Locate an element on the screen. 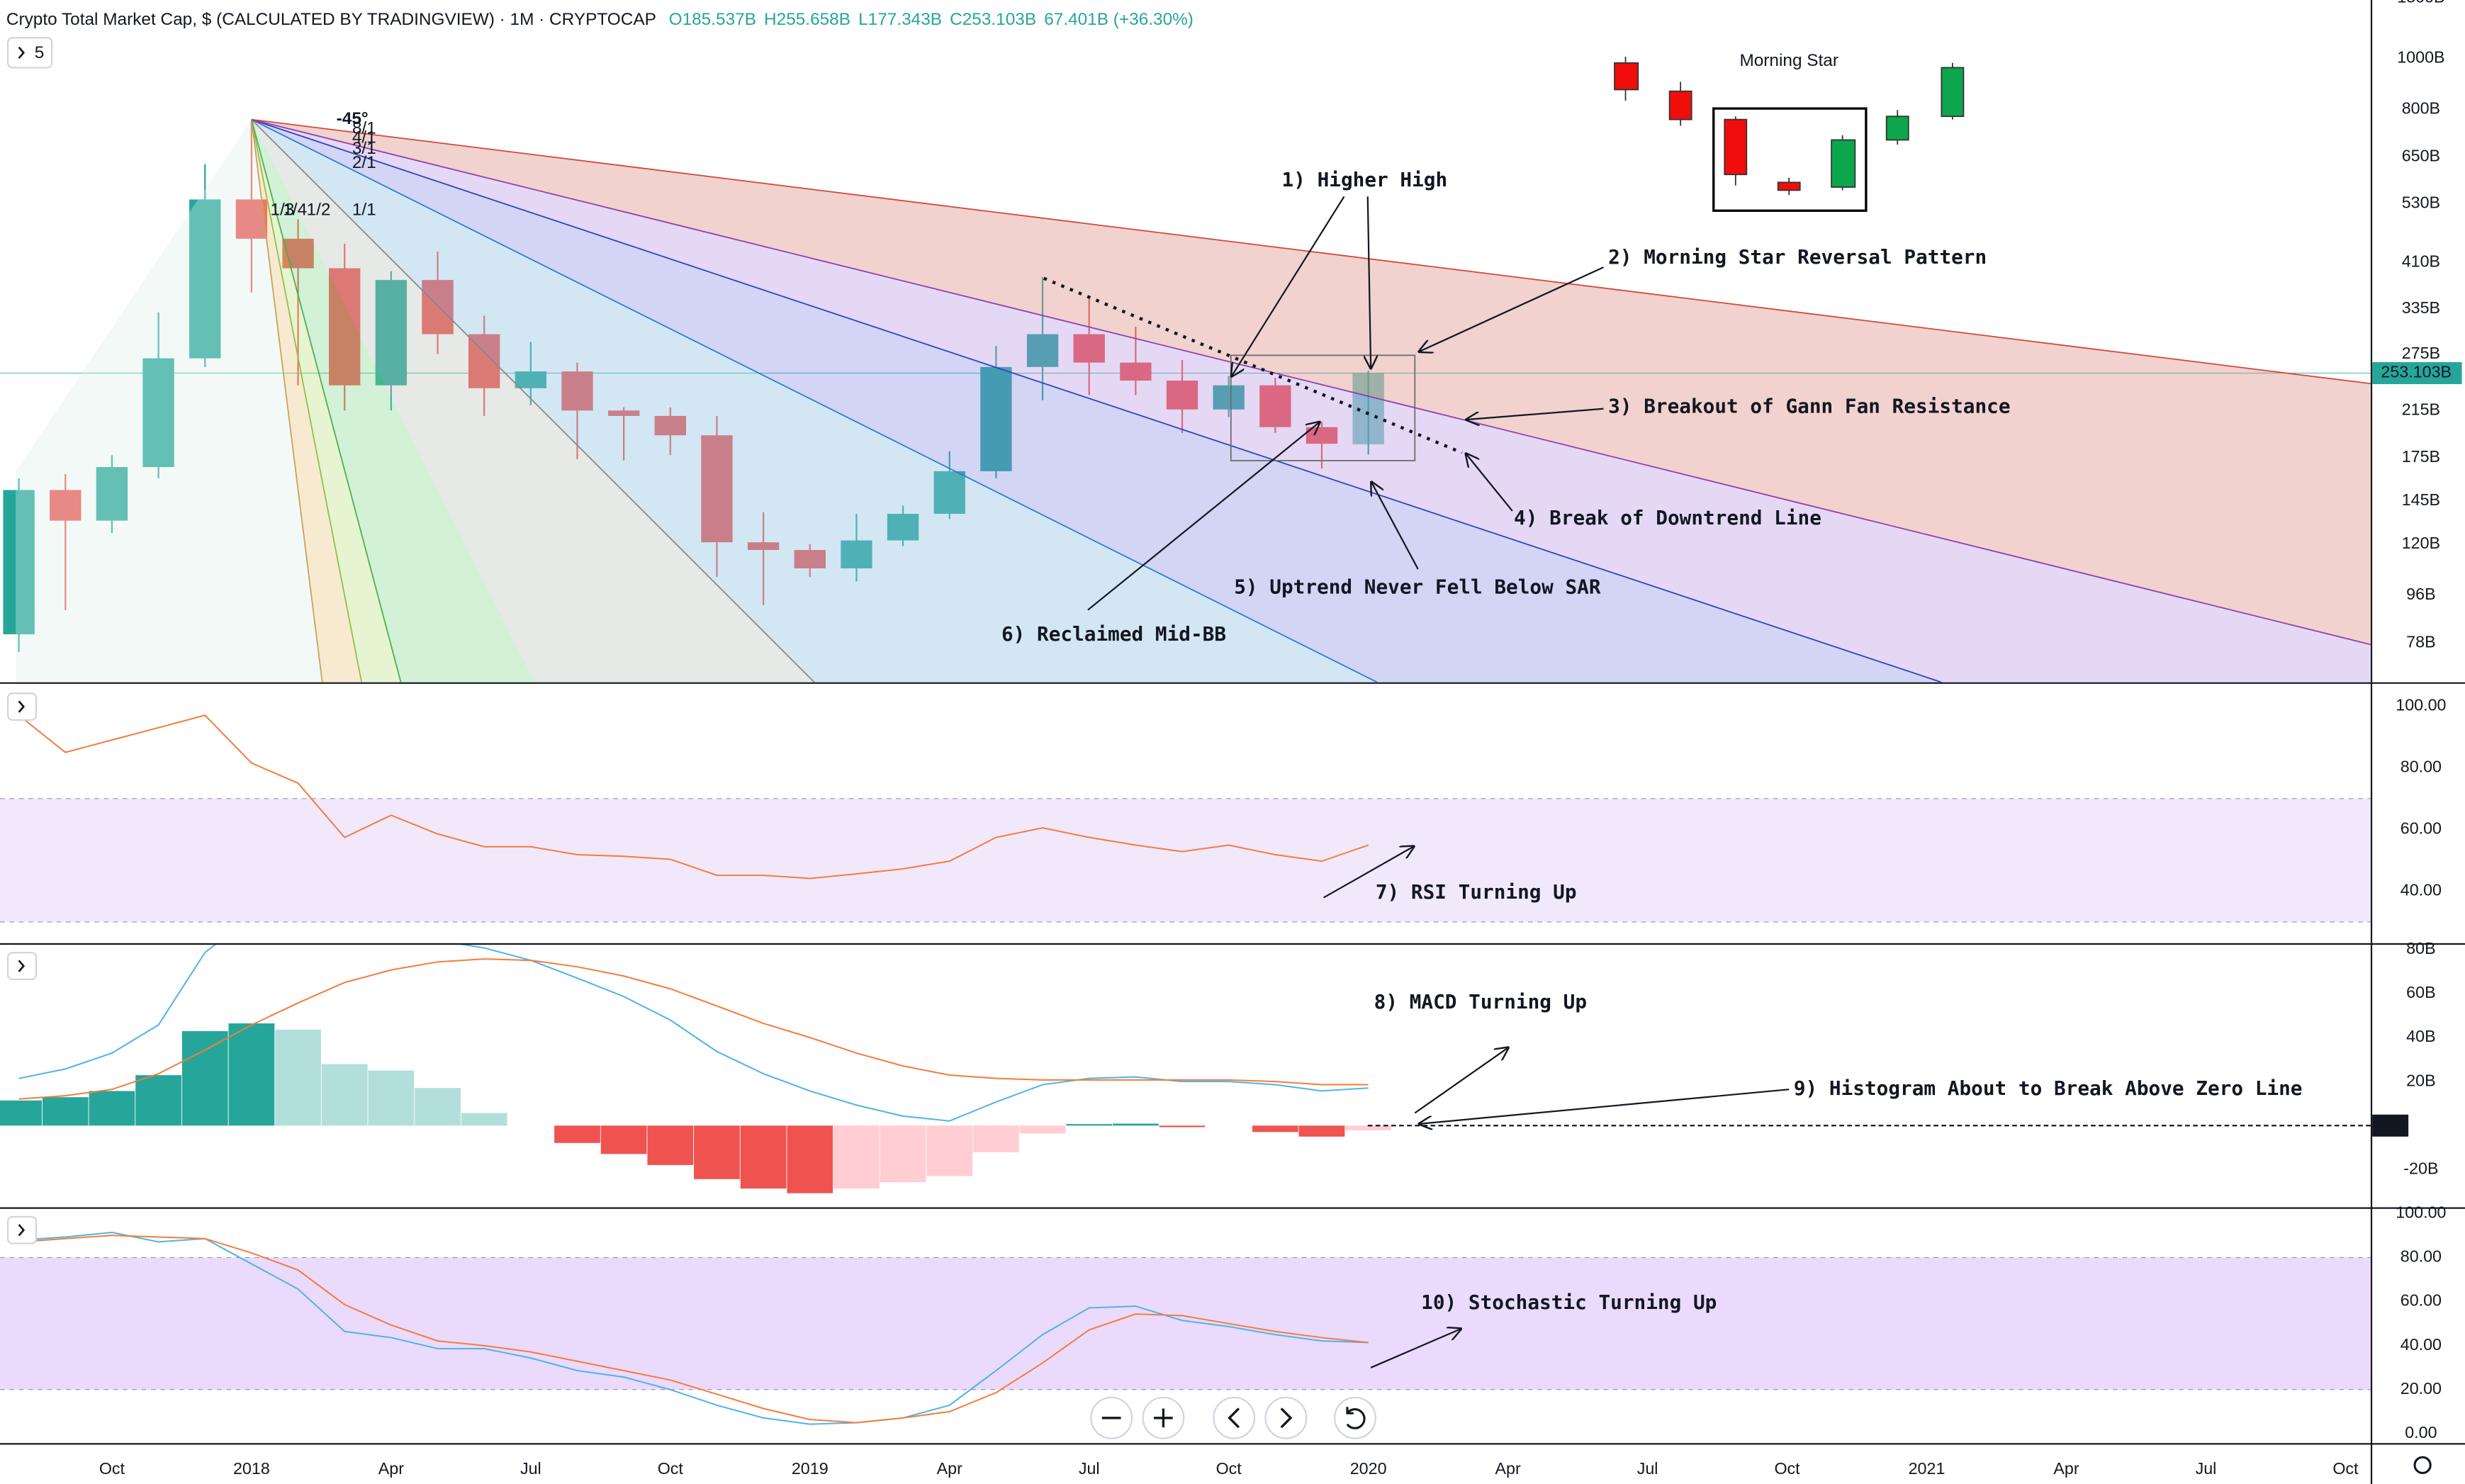 Image resolution: width=2465 pixels, height=1484 pixels. y-tick-label: 80.00 is located at coordinates (2422, 1256).